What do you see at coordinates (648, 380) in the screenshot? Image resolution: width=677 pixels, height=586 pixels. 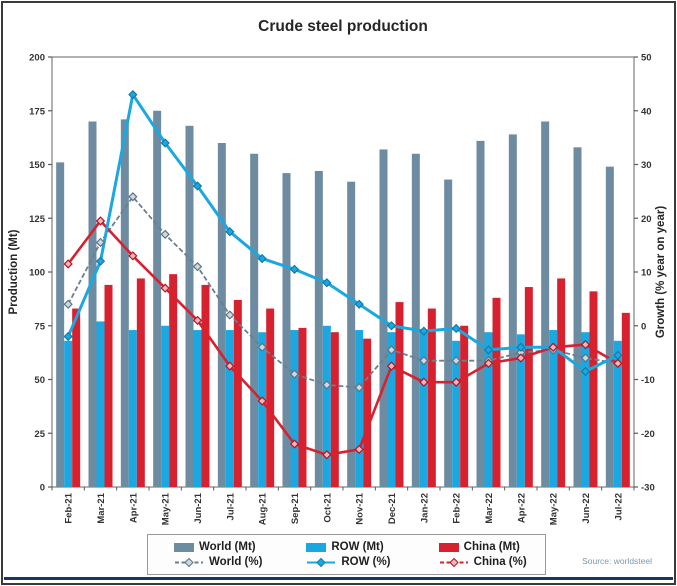 I see `y-tick-label-right: -10` at bounding box center [648, 380].